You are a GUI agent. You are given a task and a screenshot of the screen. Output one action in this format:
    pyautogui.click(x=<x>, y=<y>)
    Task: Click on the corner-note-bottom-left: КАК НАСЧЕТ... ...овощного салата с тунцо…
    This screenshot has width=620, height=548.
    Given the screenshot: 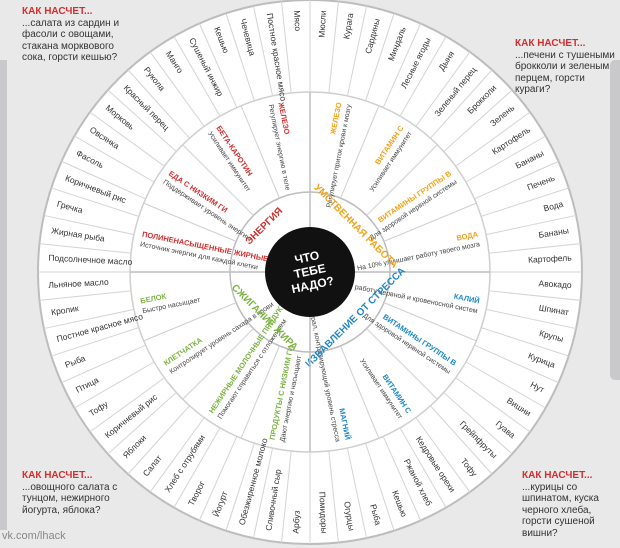 What is the action you would take?
    pyautogui.click(x=78, y=493)
    